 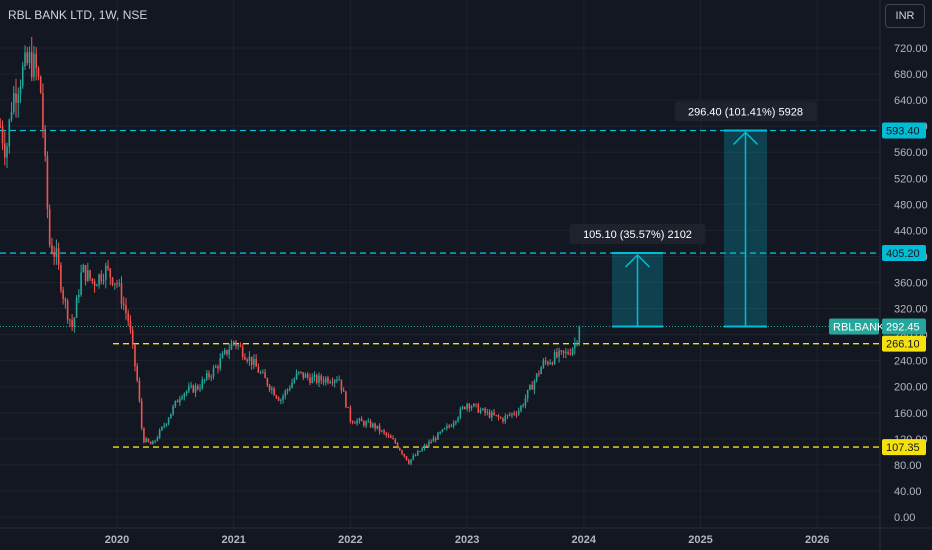 I want to click on target-label-text: 296.40 (101.41%) 5928, so click(x=745, y=112).